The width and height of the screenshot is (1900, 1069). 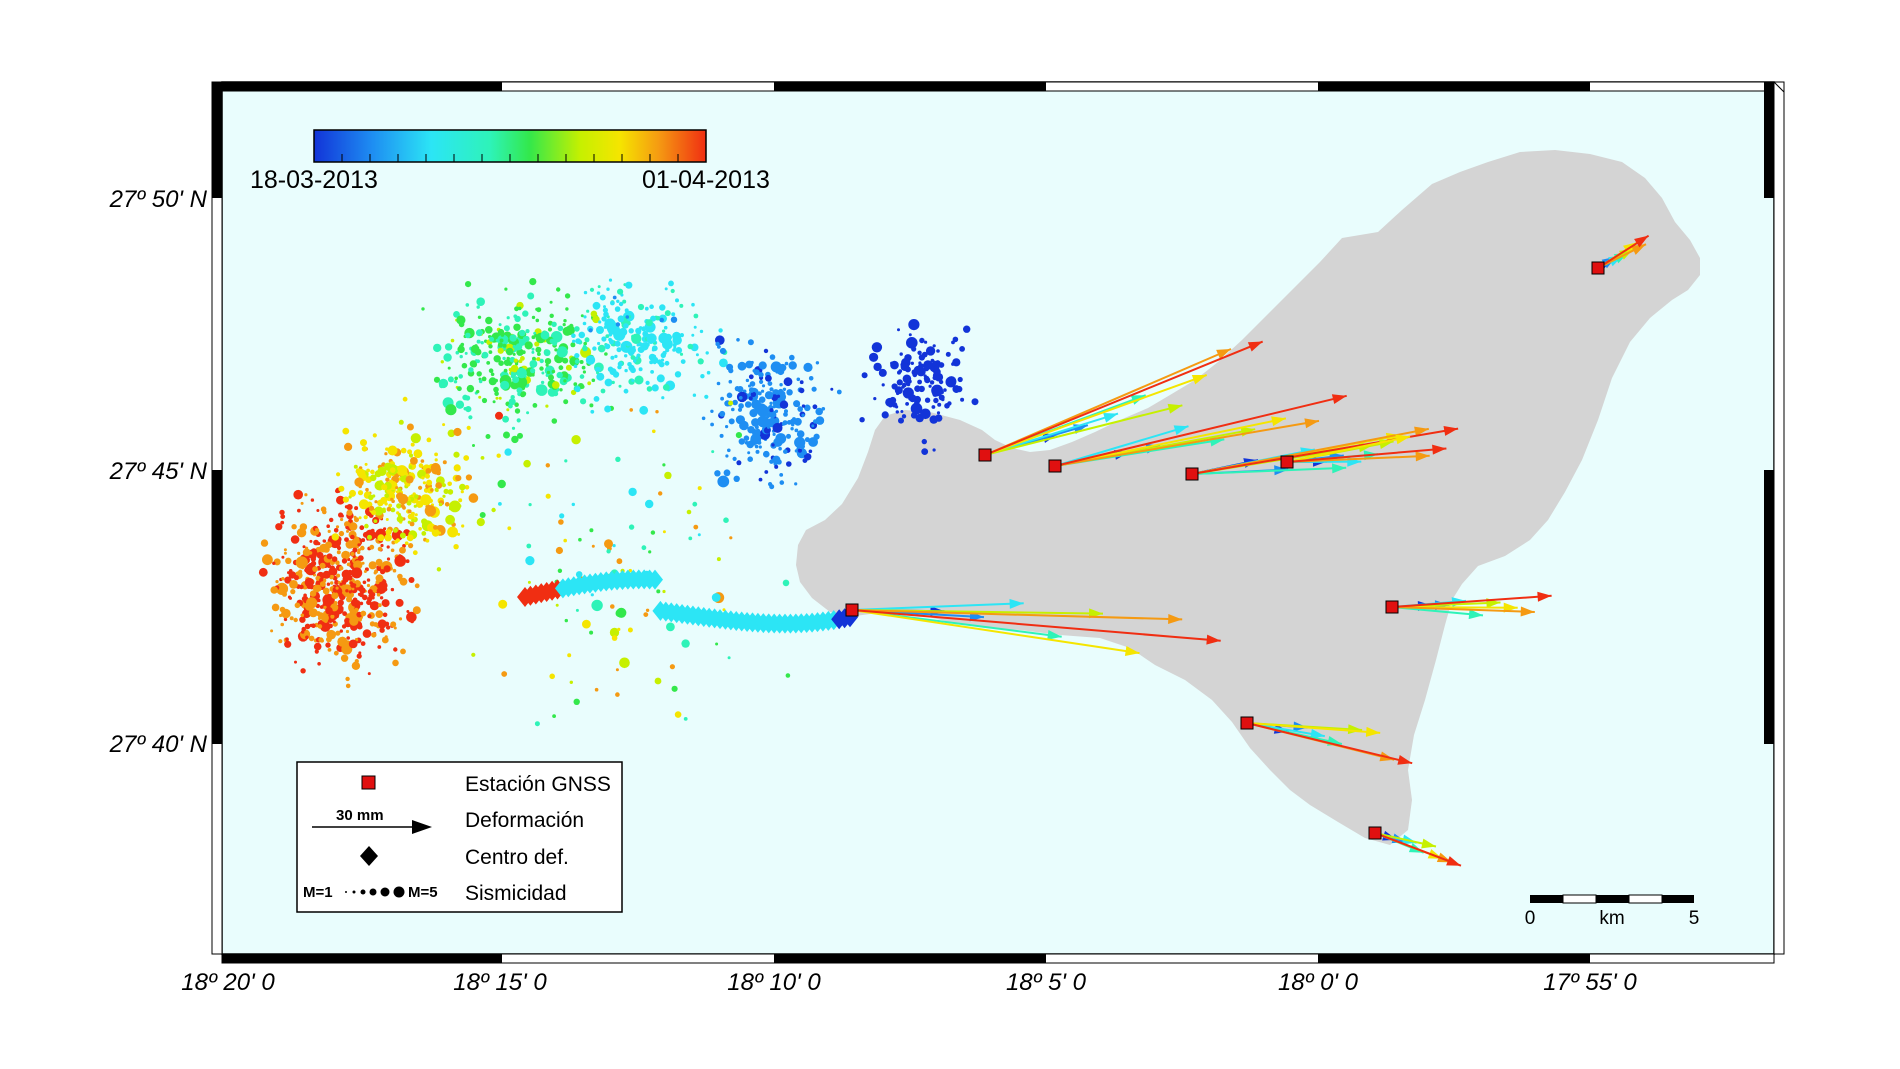 What do you see at coordinates (1611, 918) in the screenshot?
I see `scale-unit-label: km` at bounding box center [1611, 918].